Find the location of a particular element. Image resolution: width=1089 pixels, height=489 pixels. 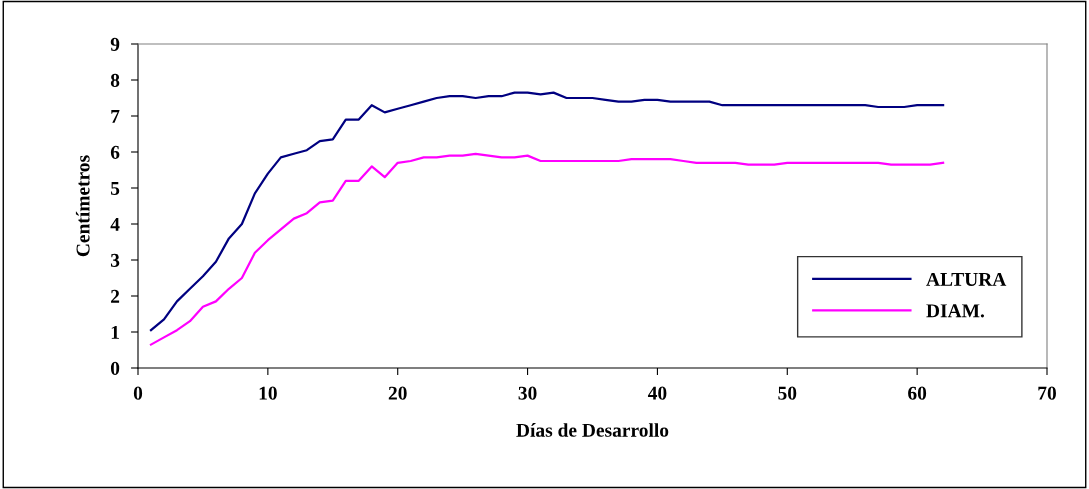

text: ALTURA is located at coordinates (966, 279).